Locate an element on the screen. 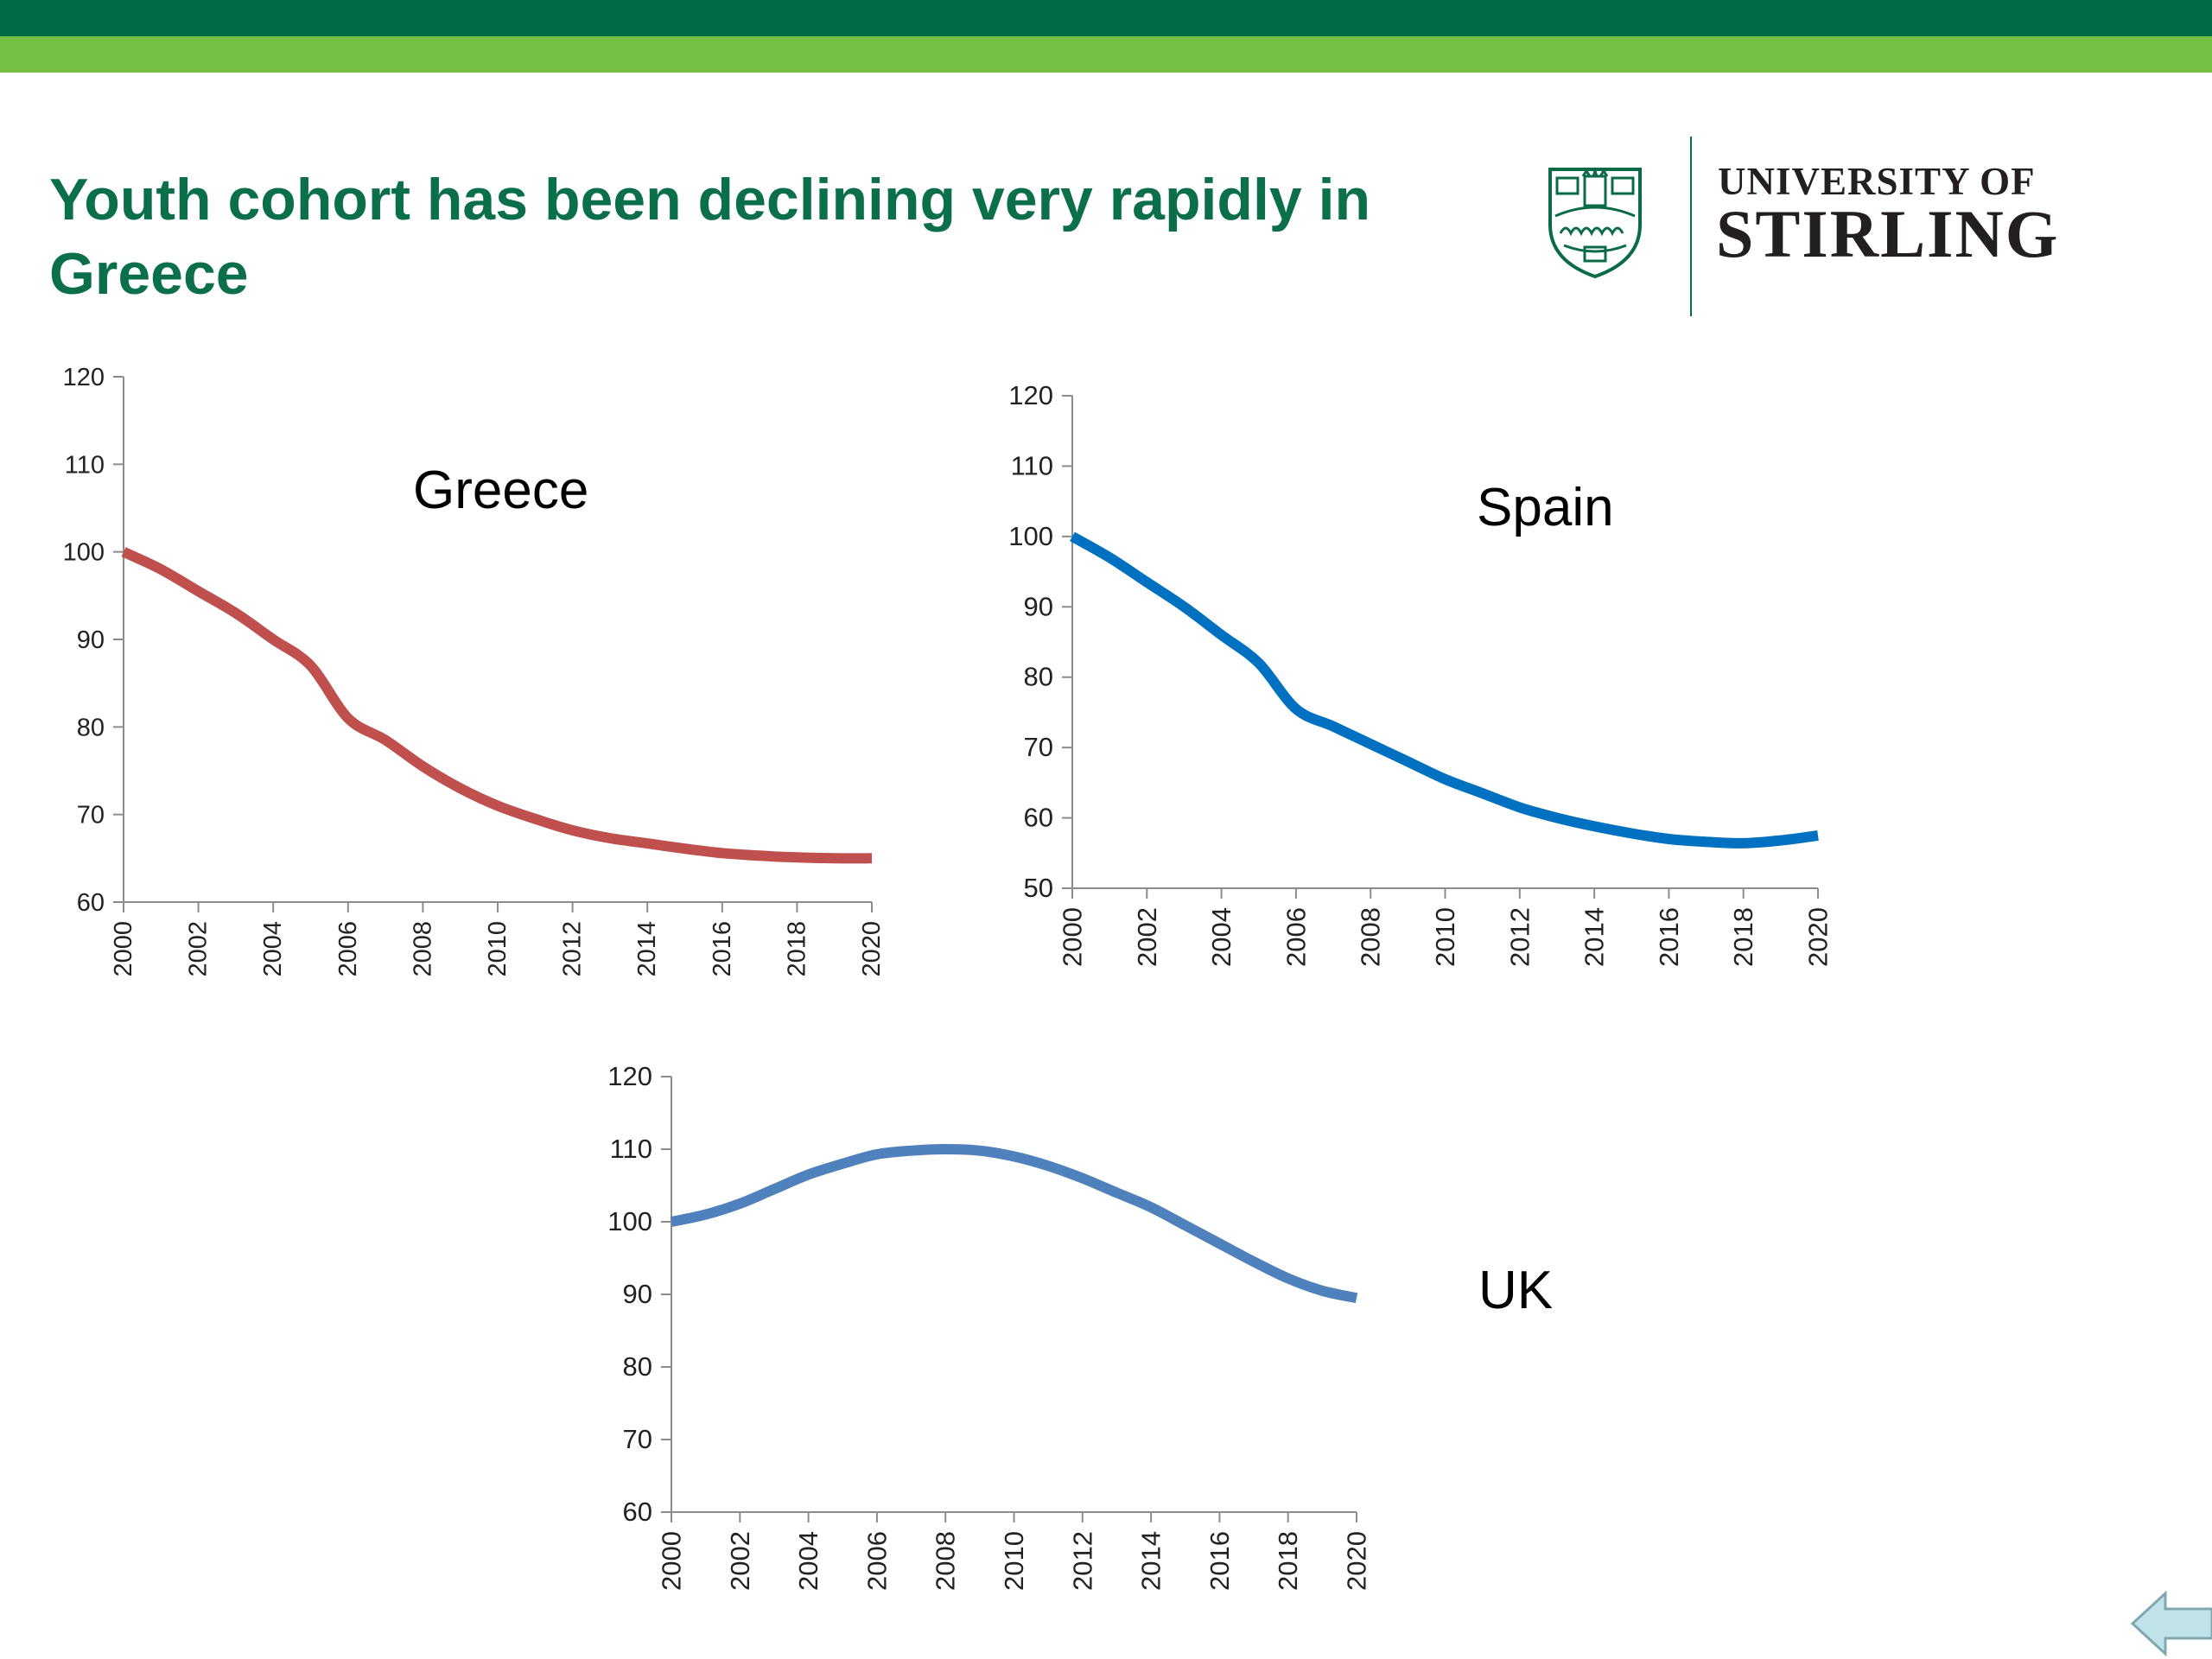 The image size is (2212, 1659). logo-text-line1: UNIVERSITY OF is located at coordinates (1877, 181).